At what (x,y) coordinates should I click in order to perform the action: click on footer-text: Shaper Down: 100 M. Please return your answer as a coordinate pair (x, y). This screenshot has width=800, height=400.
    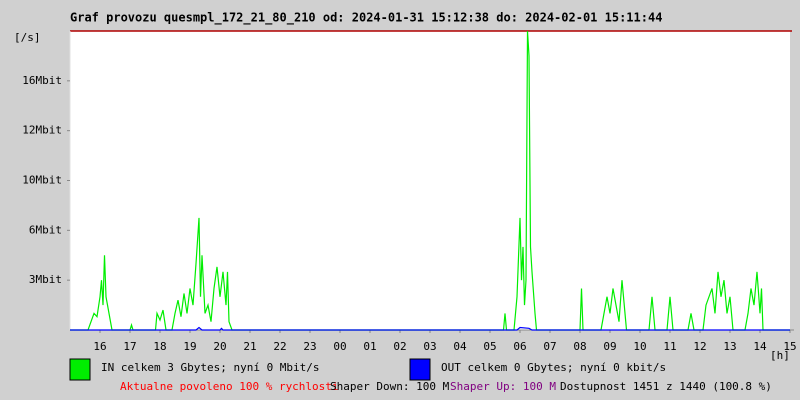
    Looking at the image, I should click on (390, 386).